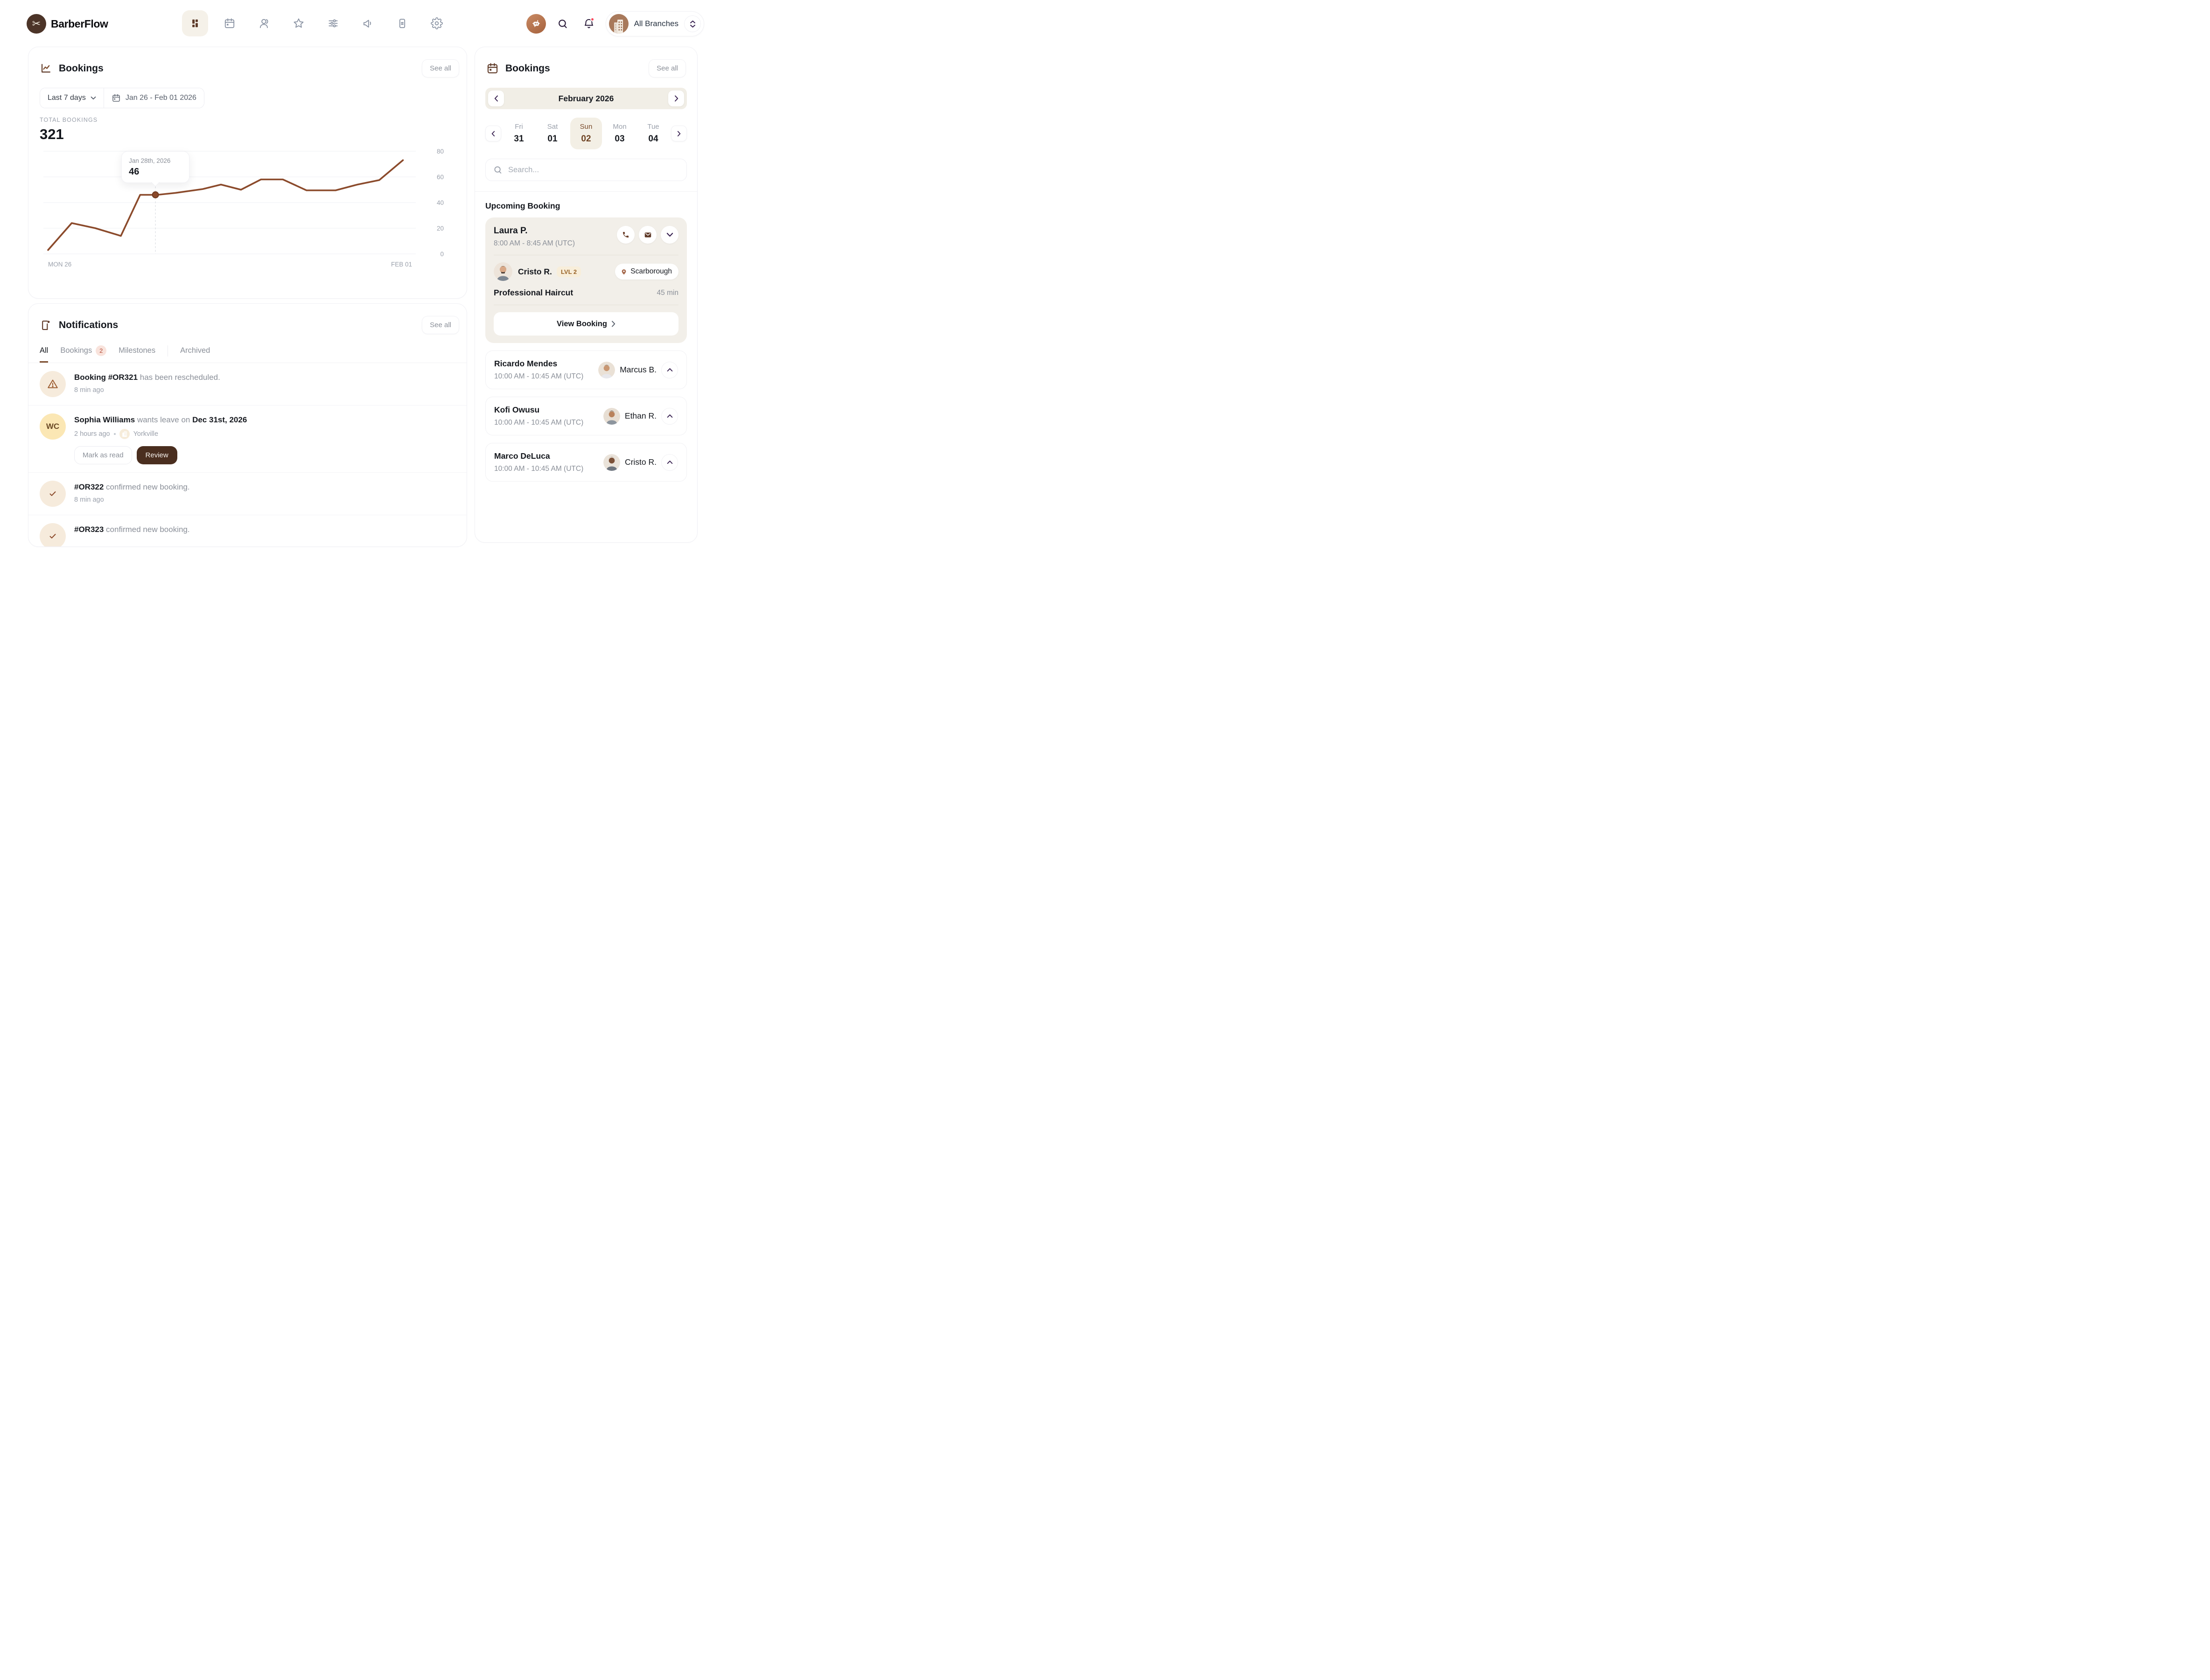 The width and height of the screenshot is (2210, 1680). I want to click on chevron-down-icon, so click(93, 98).